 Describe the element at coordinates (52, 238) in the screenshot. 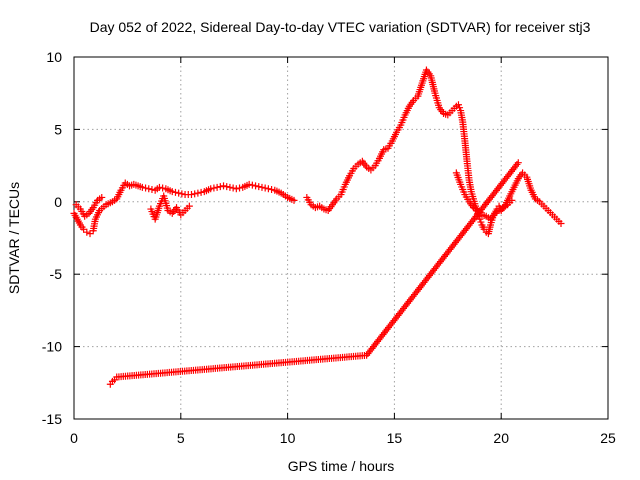

I see `y-tick-labels: -15 -10 -5 0 5 10` at that location.